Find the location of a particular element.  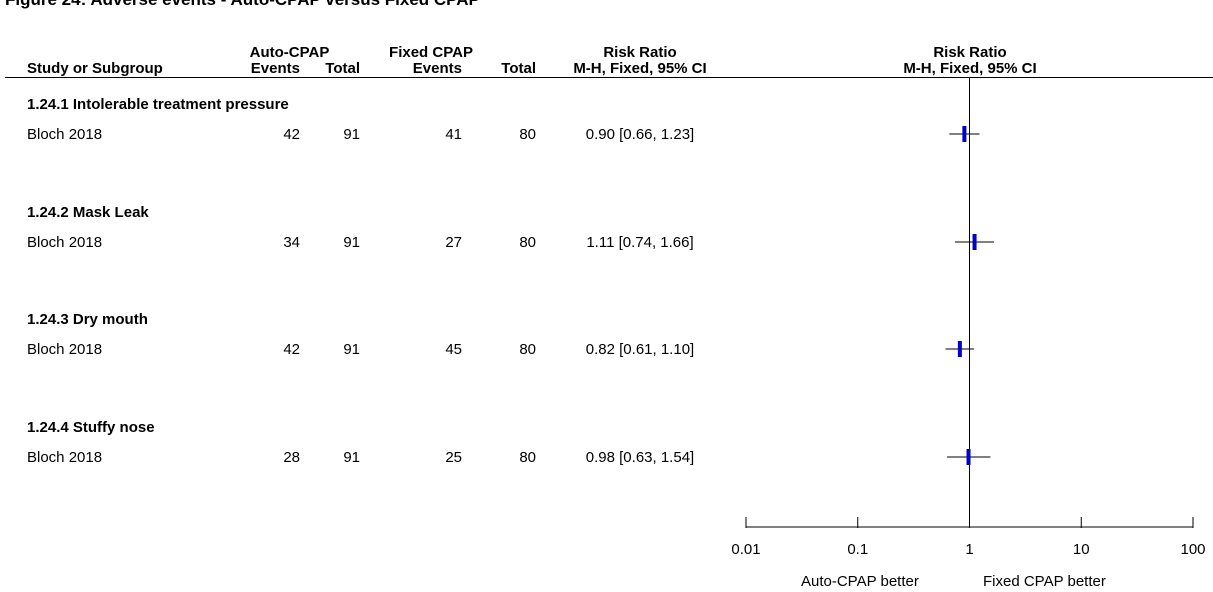

events1-value: 28 is located at coordinates (291, 457).